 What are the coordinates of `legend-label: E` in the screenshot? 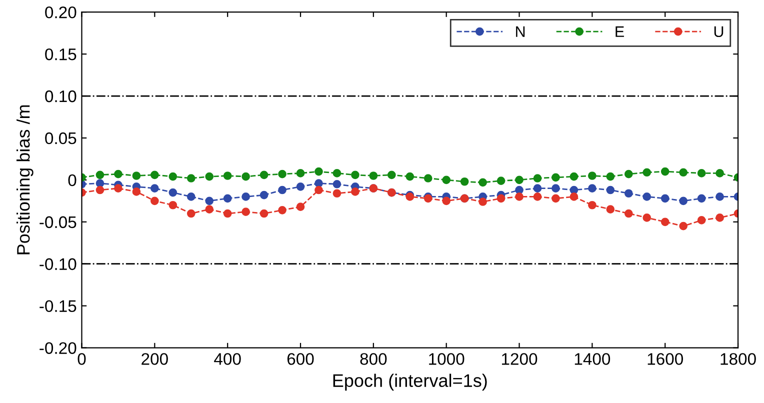 It's located at (620, 31).